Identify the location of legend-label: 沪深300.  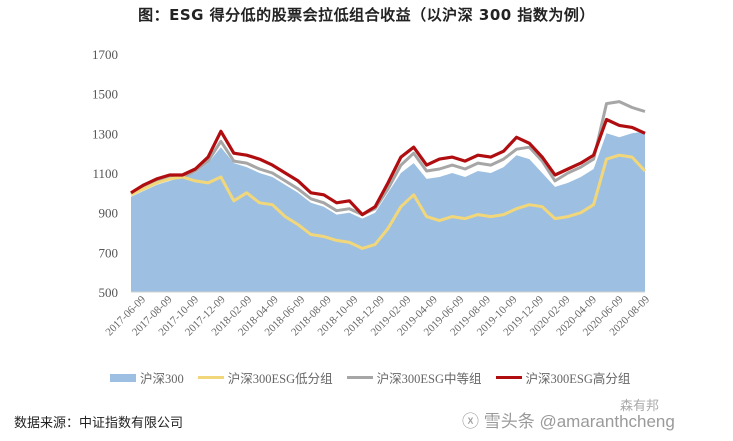
(162, 379).